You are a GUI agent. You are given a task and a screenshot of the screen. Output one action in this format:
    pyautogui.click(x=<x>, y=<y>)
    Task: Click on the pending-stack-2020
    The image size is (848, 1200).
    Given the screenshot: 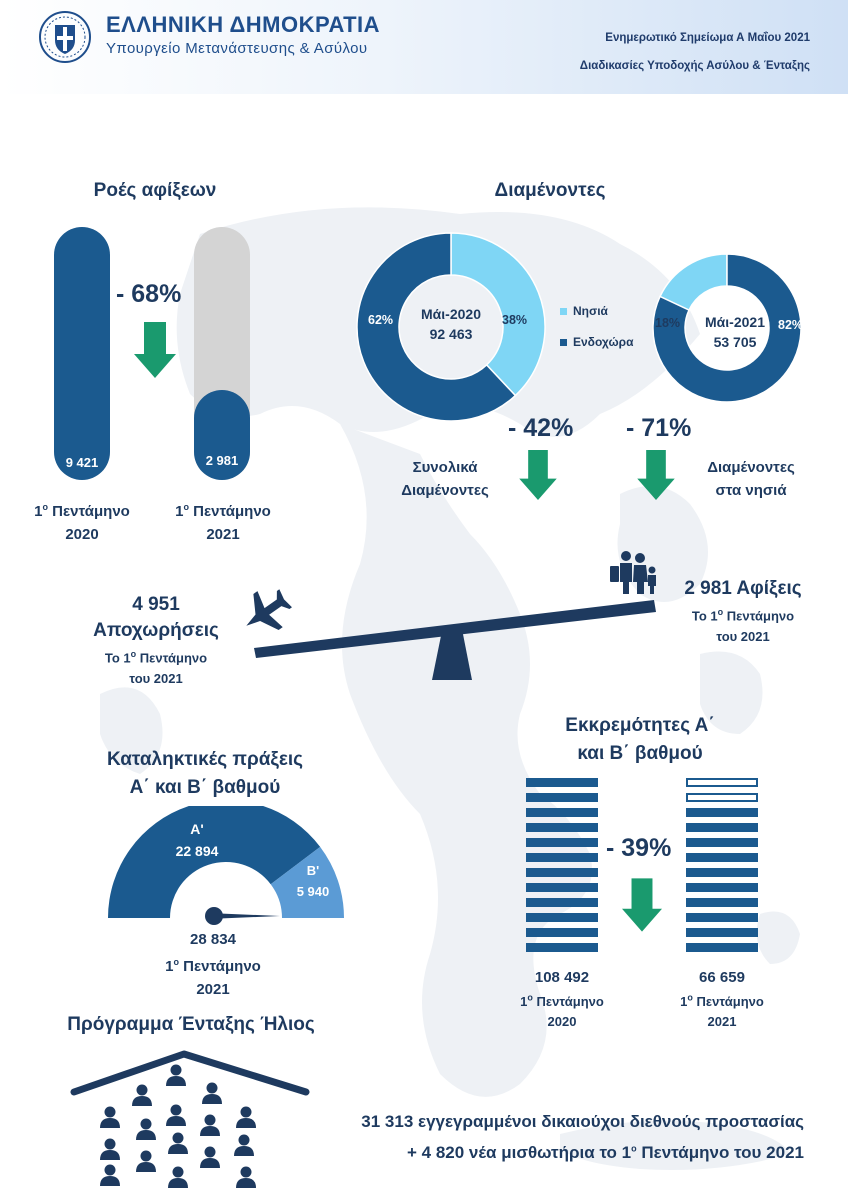 What is the action you would take?
    pyautogui.click(x=562, y=868)
    